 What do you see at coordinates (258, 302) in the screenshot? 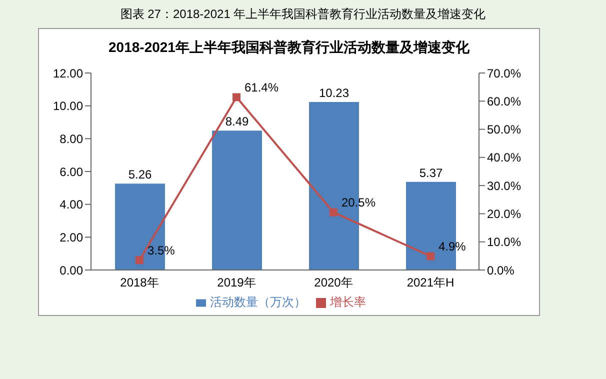
I see `legend-label: 活动数量（万次）` at bounding box center [258, 302].